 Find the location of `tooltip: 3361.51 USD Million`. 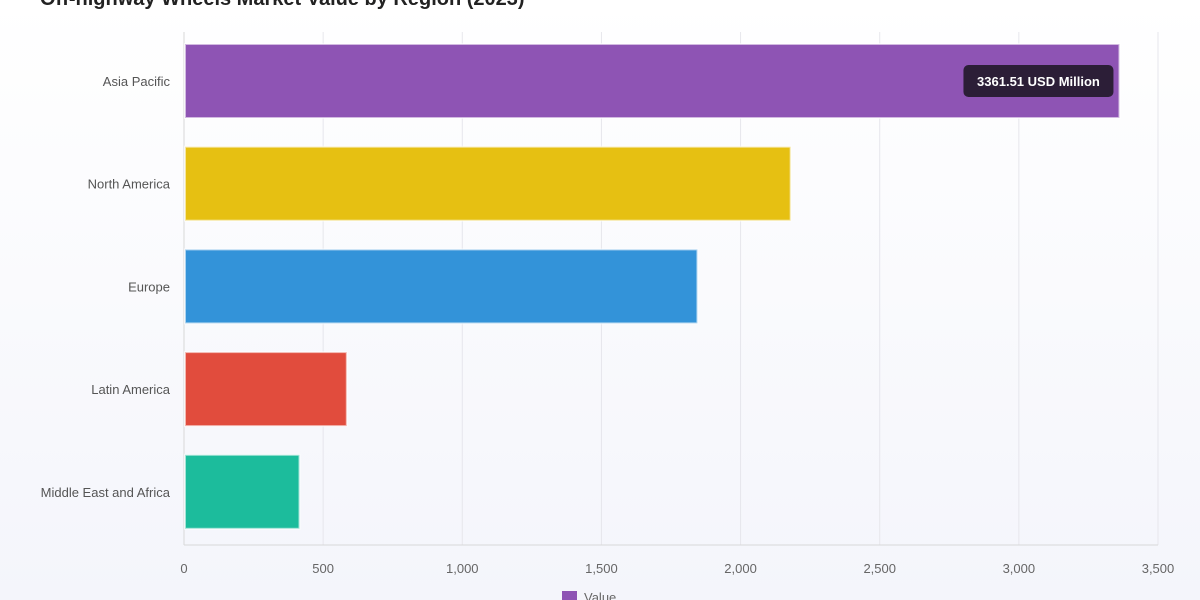

tooltip: 3361.51 USD Million is located at coordinates (1038, 81).